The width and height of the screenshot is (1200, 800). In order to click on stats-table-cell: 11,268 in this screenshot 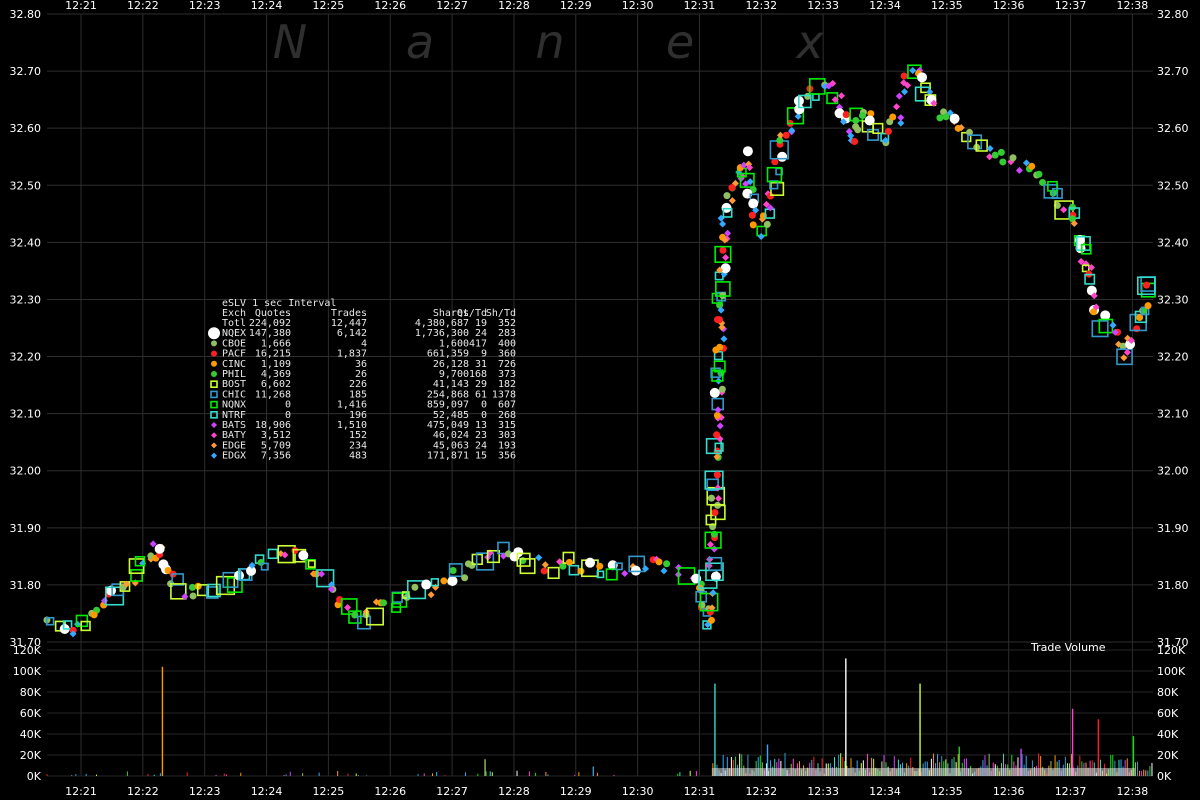, I will do `click(273, 394)`.